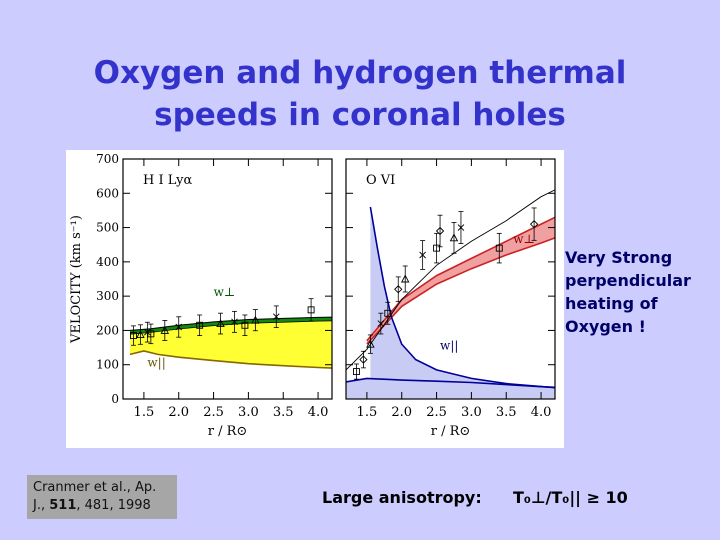  I want to click on w-perp-upper-curve, so click(231, 323).